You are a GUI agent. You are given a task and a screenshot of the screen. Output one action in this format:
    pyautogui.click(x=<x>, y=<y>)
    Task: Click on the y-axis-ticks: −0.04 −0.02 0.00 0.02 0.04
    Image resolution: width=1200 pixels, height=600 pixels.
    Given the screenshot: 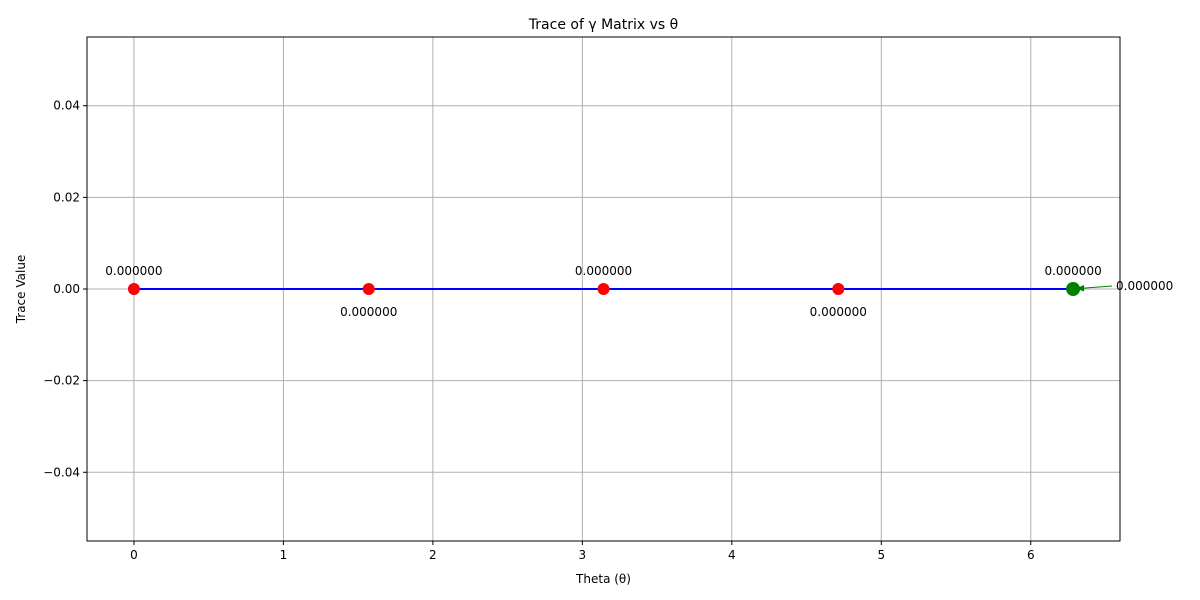 What is the action you would take?
    pyautogui.click(x=65, y=289)
    